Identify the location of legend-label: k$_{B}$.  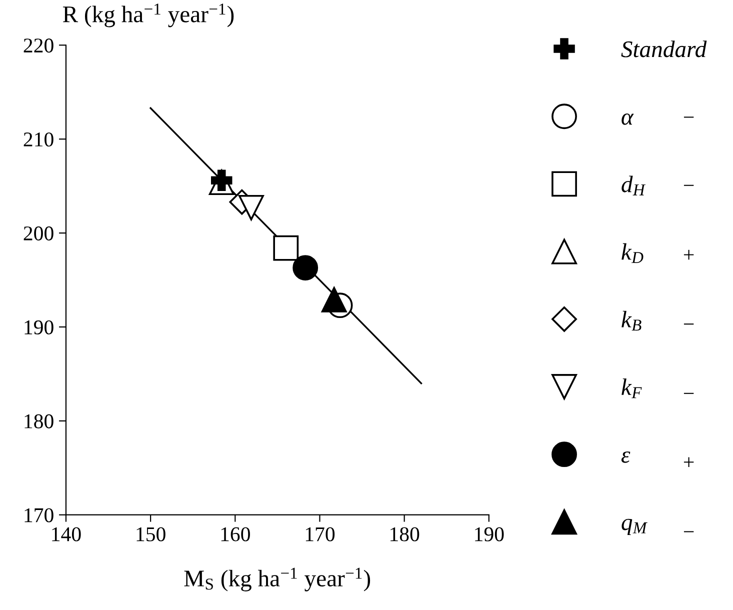
(632, 320).